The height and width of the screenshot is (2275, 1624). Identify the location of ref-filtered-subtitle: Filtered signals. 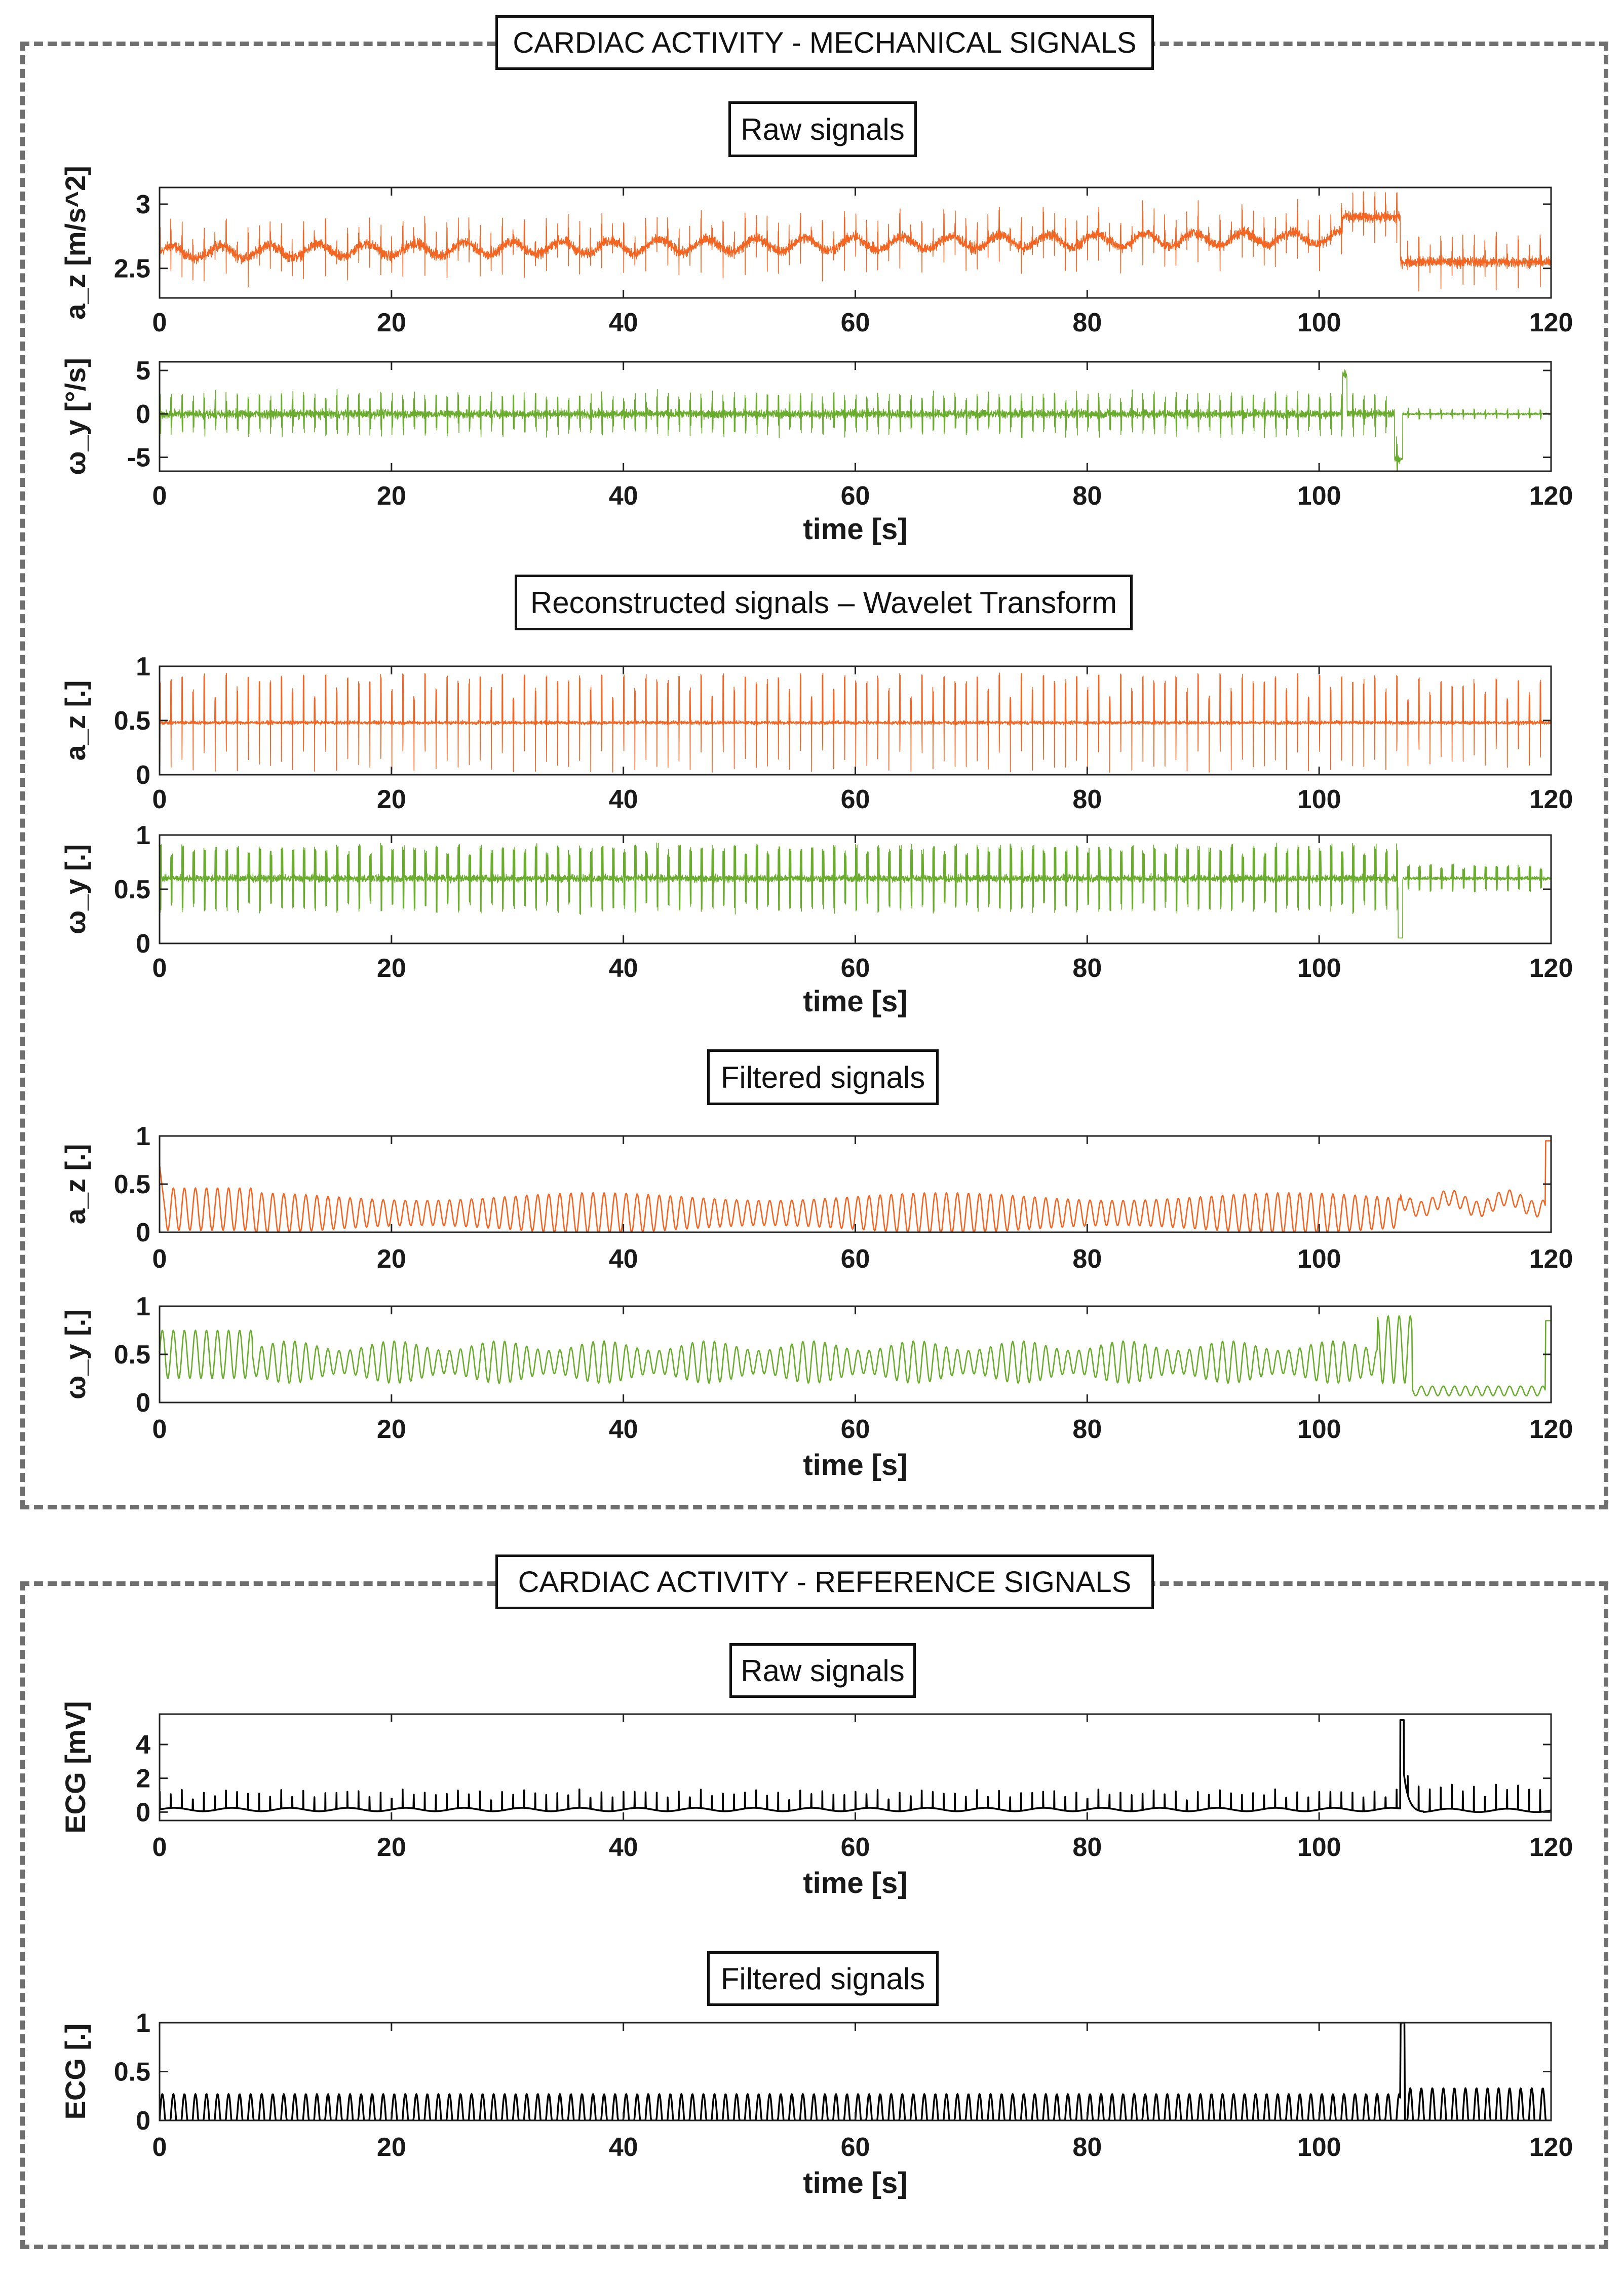
(823, 1979).